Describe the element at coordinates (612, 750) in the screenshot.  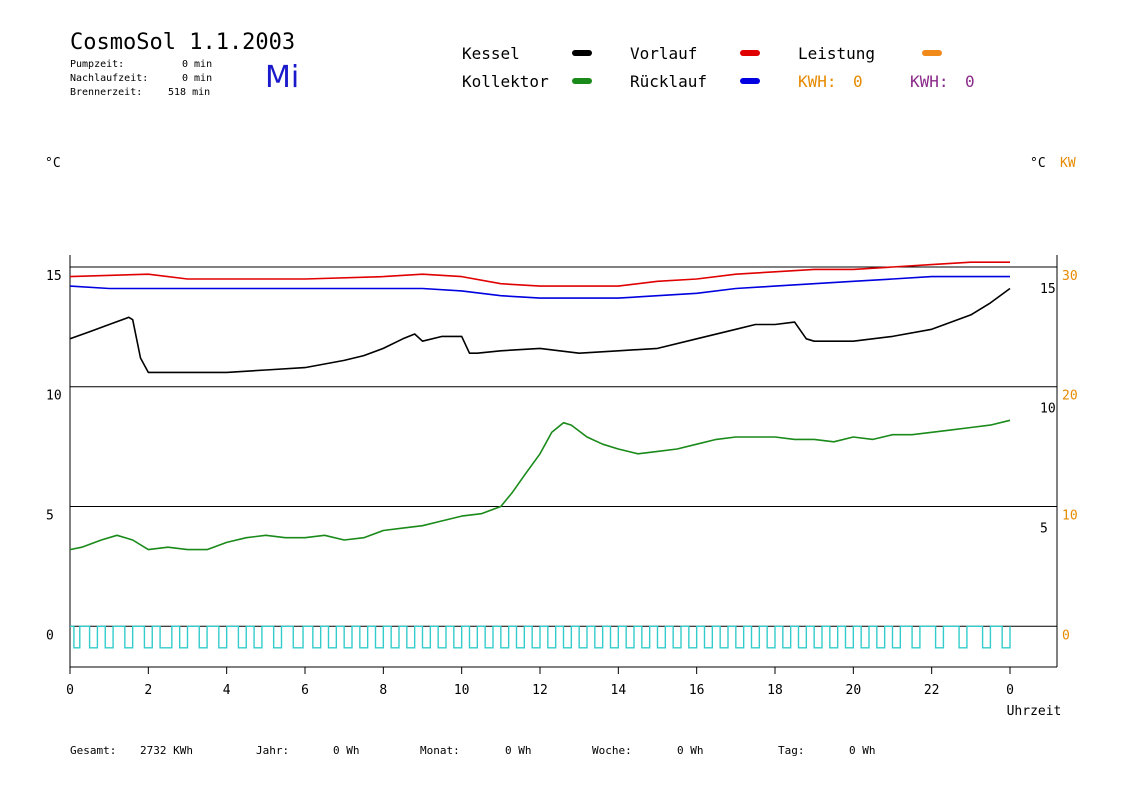
I see `footer-woche-label: Woche:` at that location.